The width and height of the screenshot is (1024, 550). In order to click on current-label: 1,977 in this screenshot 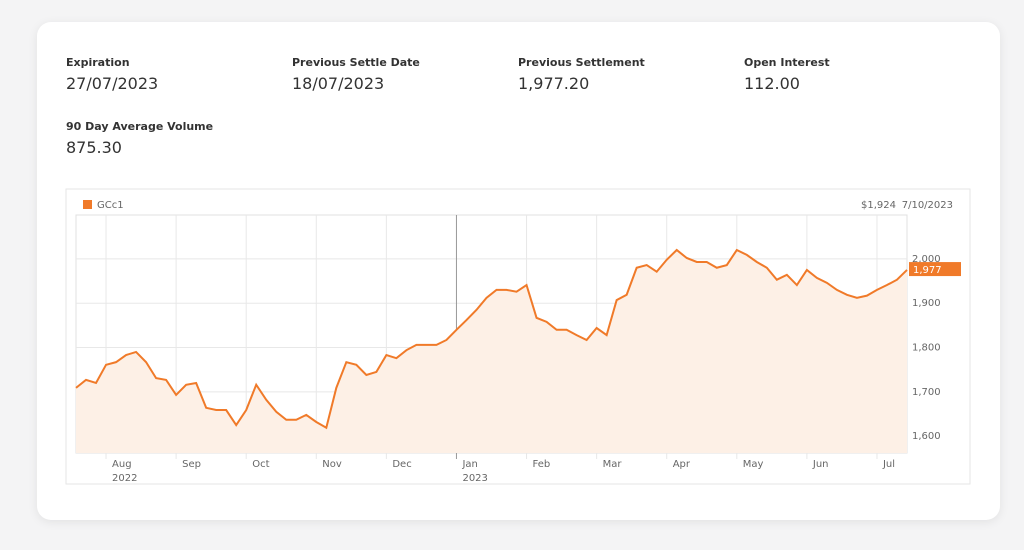, I will do `click(927, 270)`.